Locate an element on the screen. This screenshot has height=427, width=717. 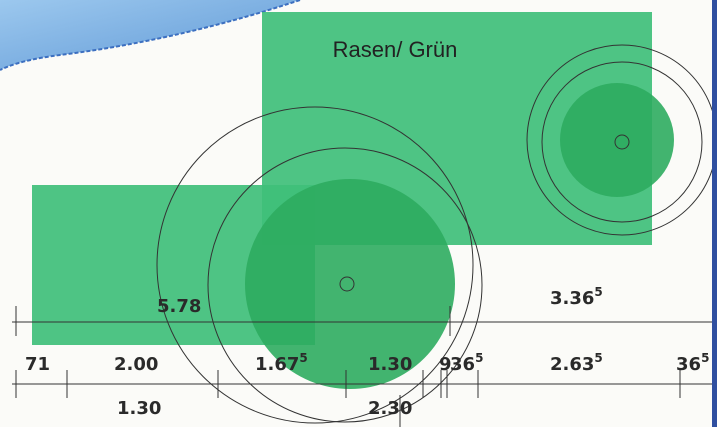
tree-trunk-small is located at coordinates (622, 142).